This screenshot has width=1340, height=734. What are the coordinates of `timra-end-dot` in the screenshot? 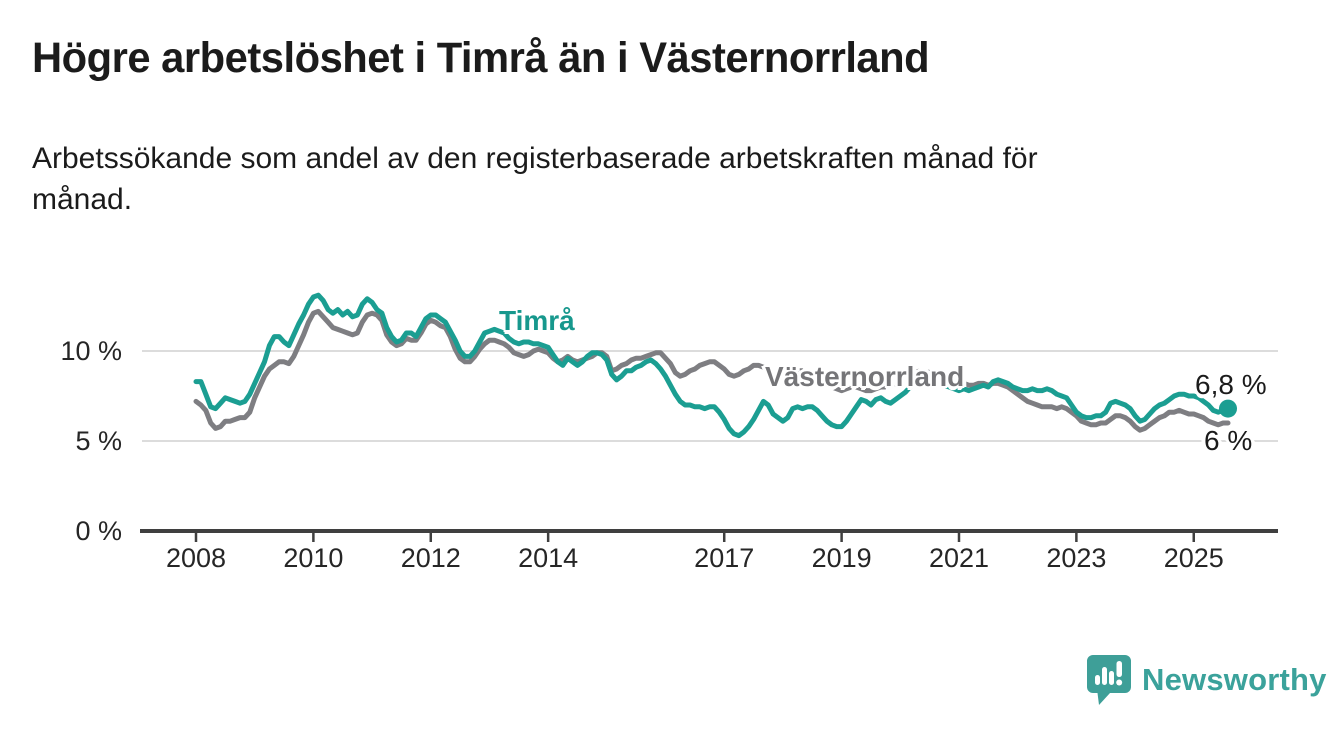 It's located at (1228, 408).